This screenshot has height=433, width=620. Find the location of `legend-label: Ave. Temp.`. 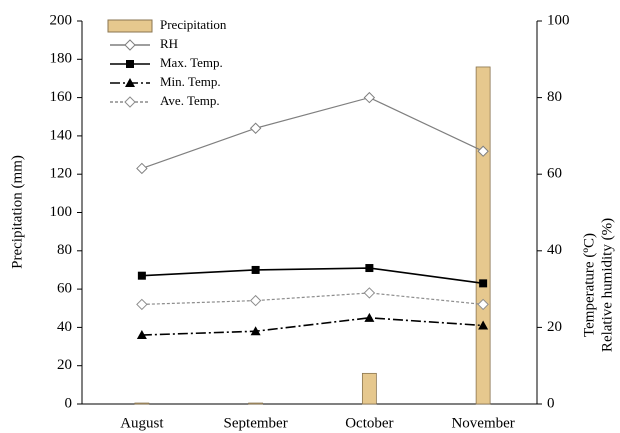

legend-label: Ave. Temp. is located at coordinates (190, 100).